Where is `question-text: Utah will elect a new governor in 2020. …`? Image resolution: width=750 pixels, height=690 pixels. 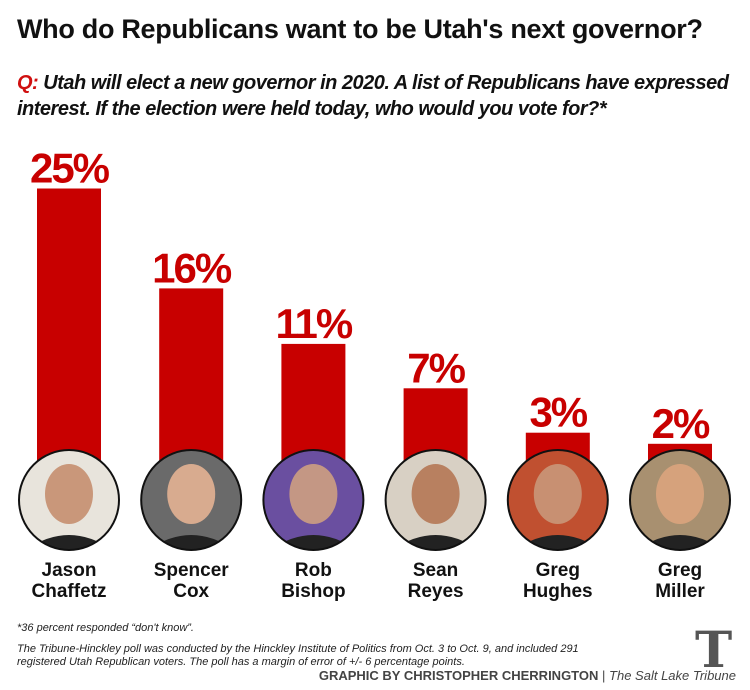 question-text: Utah will elect a new governor in 2020. … is located at coordinates (373, 96).